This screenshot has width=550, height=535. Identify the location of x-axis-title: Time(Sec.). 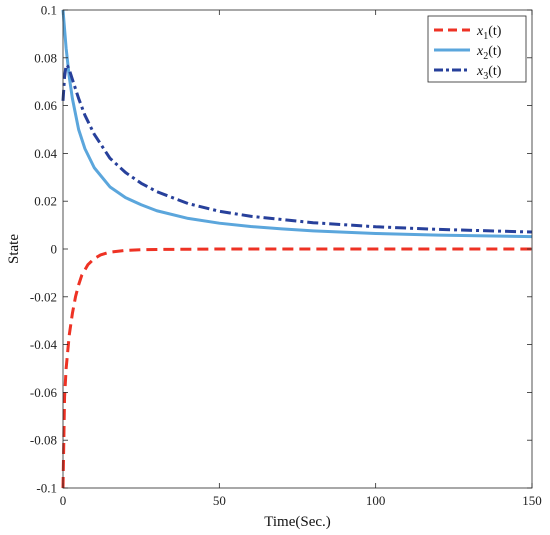
(297, 522).